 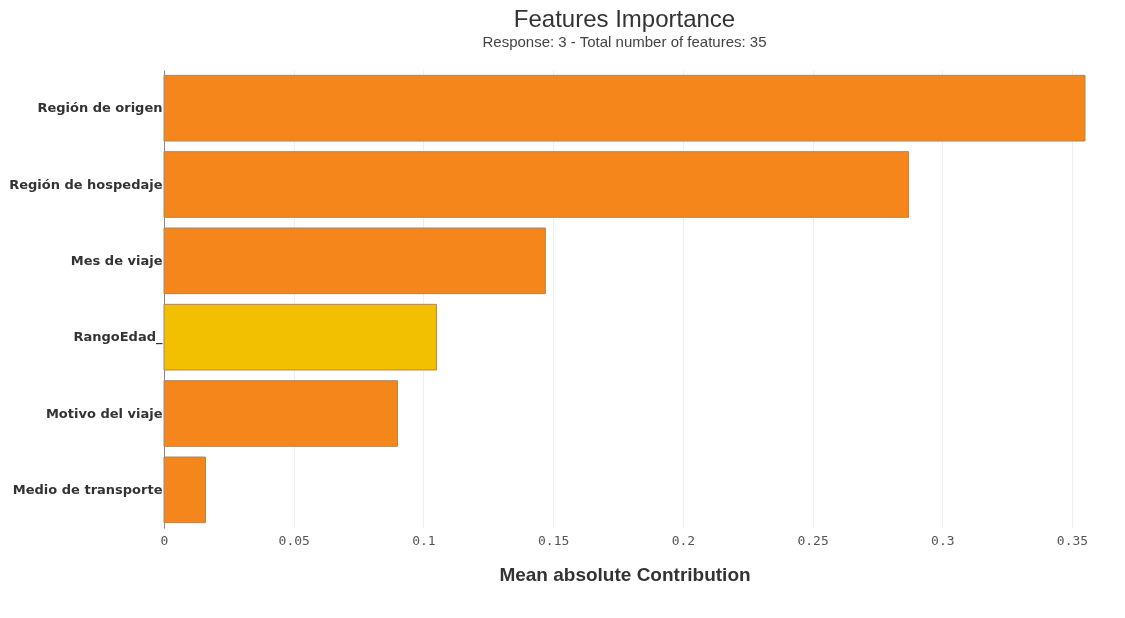 I want to click on chart-title: Features Importance, so click(x=624, y=18).